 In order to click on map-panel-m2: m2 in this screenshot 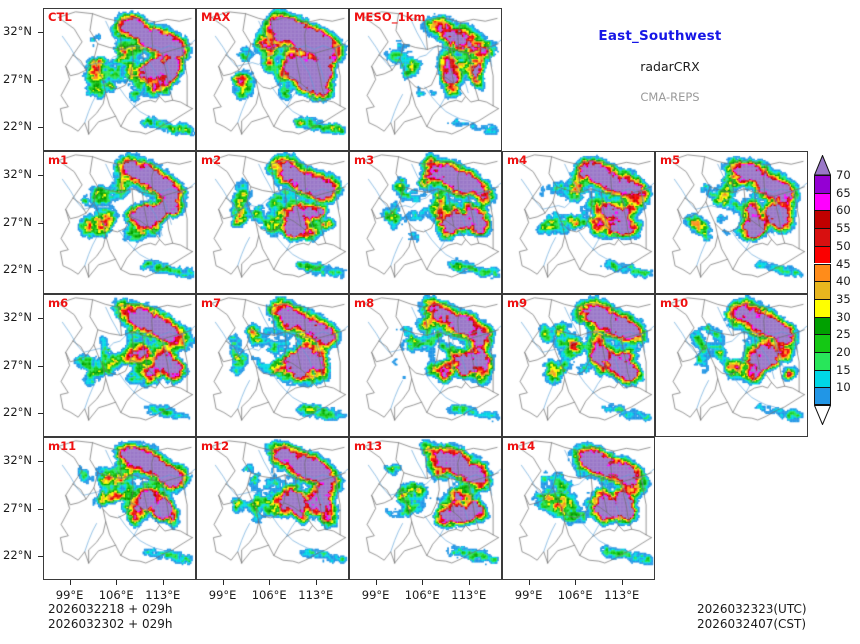, I will do `click(272, 222)`.